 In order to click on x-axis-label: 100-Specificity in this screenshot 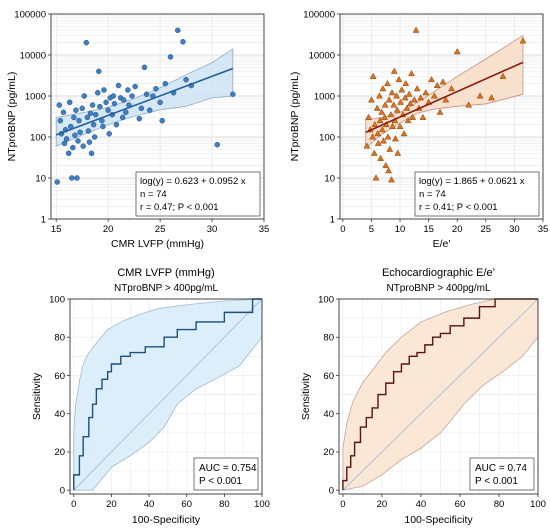, I will do `click(166, 520)`.